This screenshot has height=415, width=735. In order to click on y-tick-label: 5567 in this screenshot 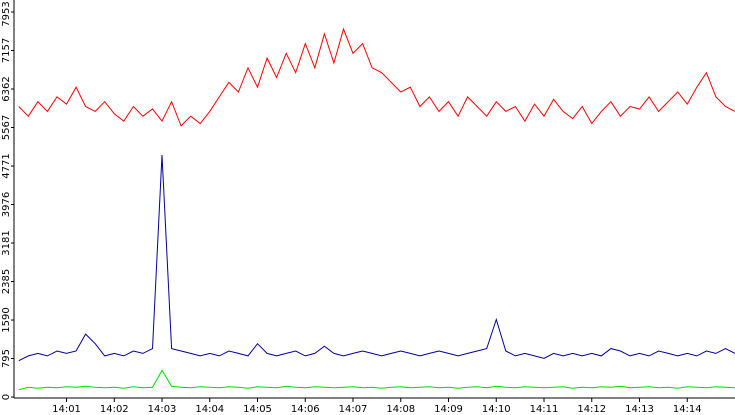, I will do `click(6, 127)`.